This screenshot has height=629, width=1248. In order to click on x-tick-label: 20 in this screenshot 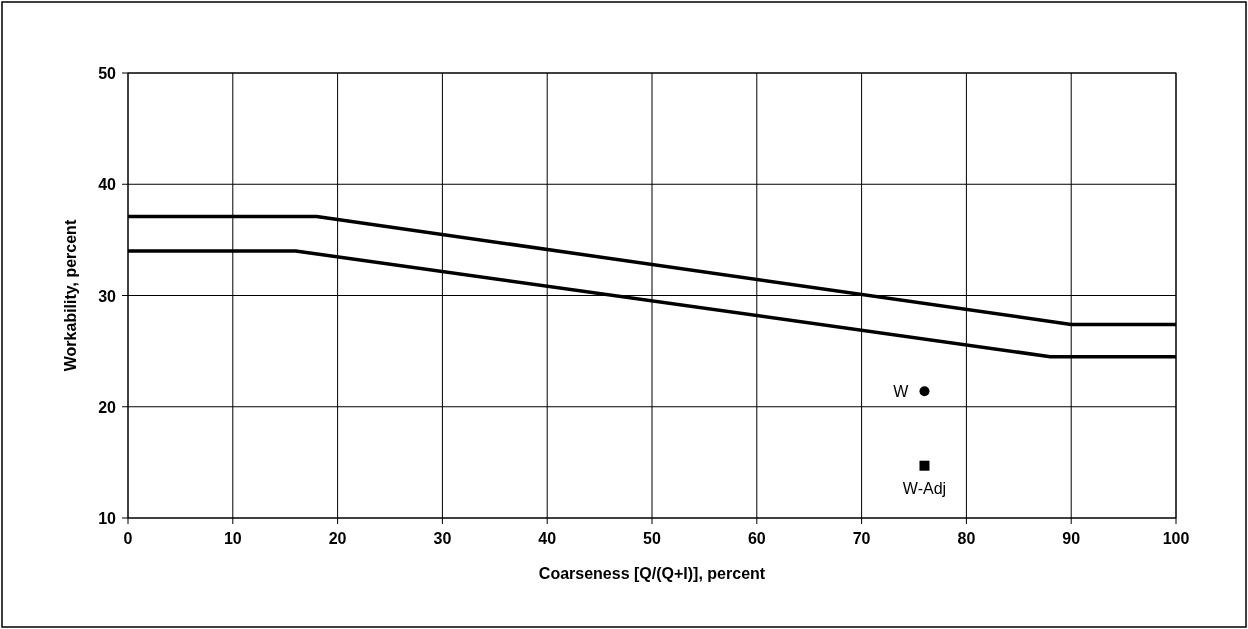, I will do `click(337, 538)`.